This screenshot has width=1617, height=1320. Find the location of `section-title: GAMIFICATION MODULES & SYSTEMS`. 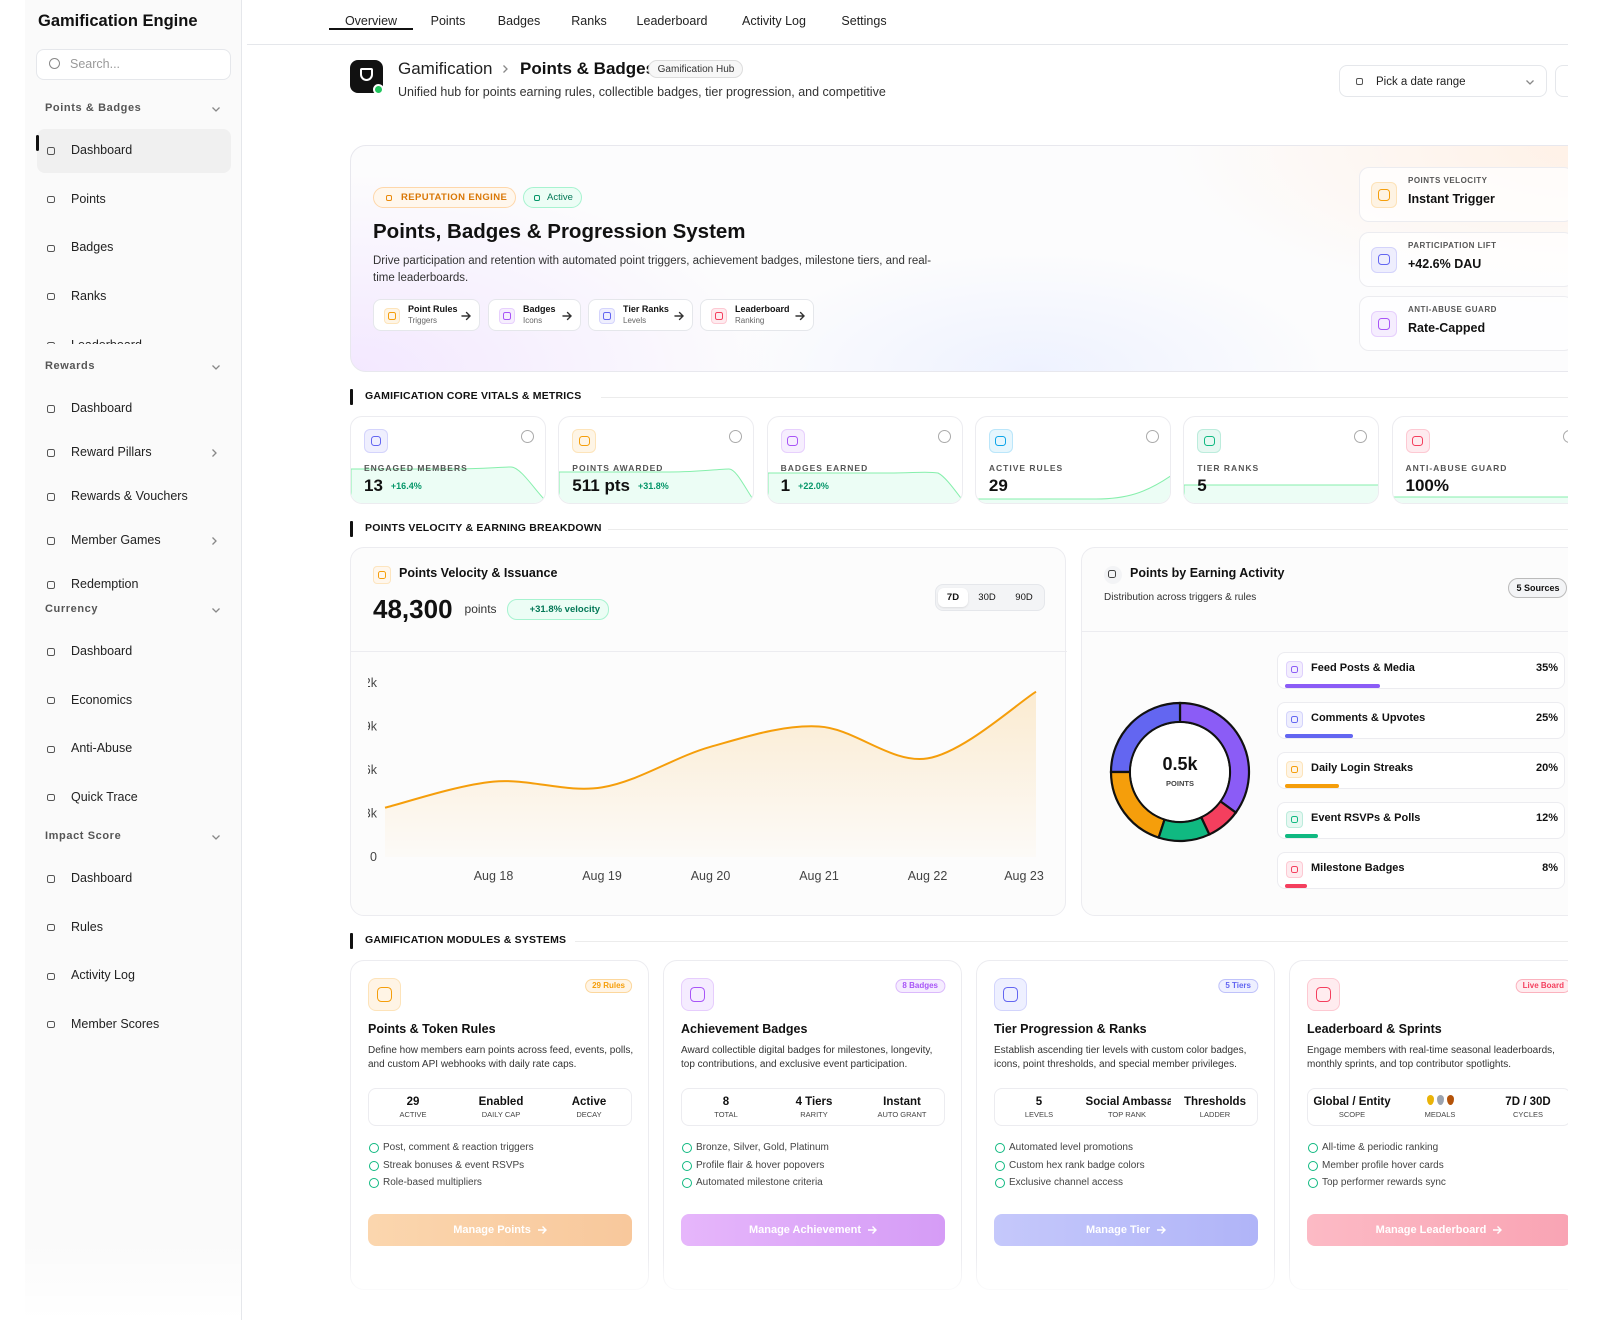

section-title: GAMIFICATION MODULES & SYSTEMS is located at coordinates (466, 940).